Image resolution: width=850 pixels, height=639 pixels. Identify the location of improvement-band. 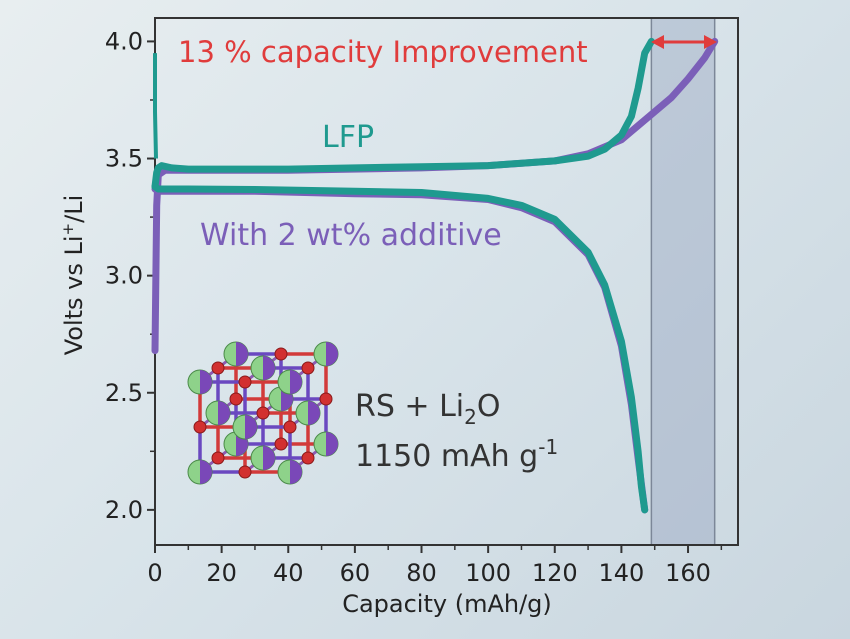
(683, 281).